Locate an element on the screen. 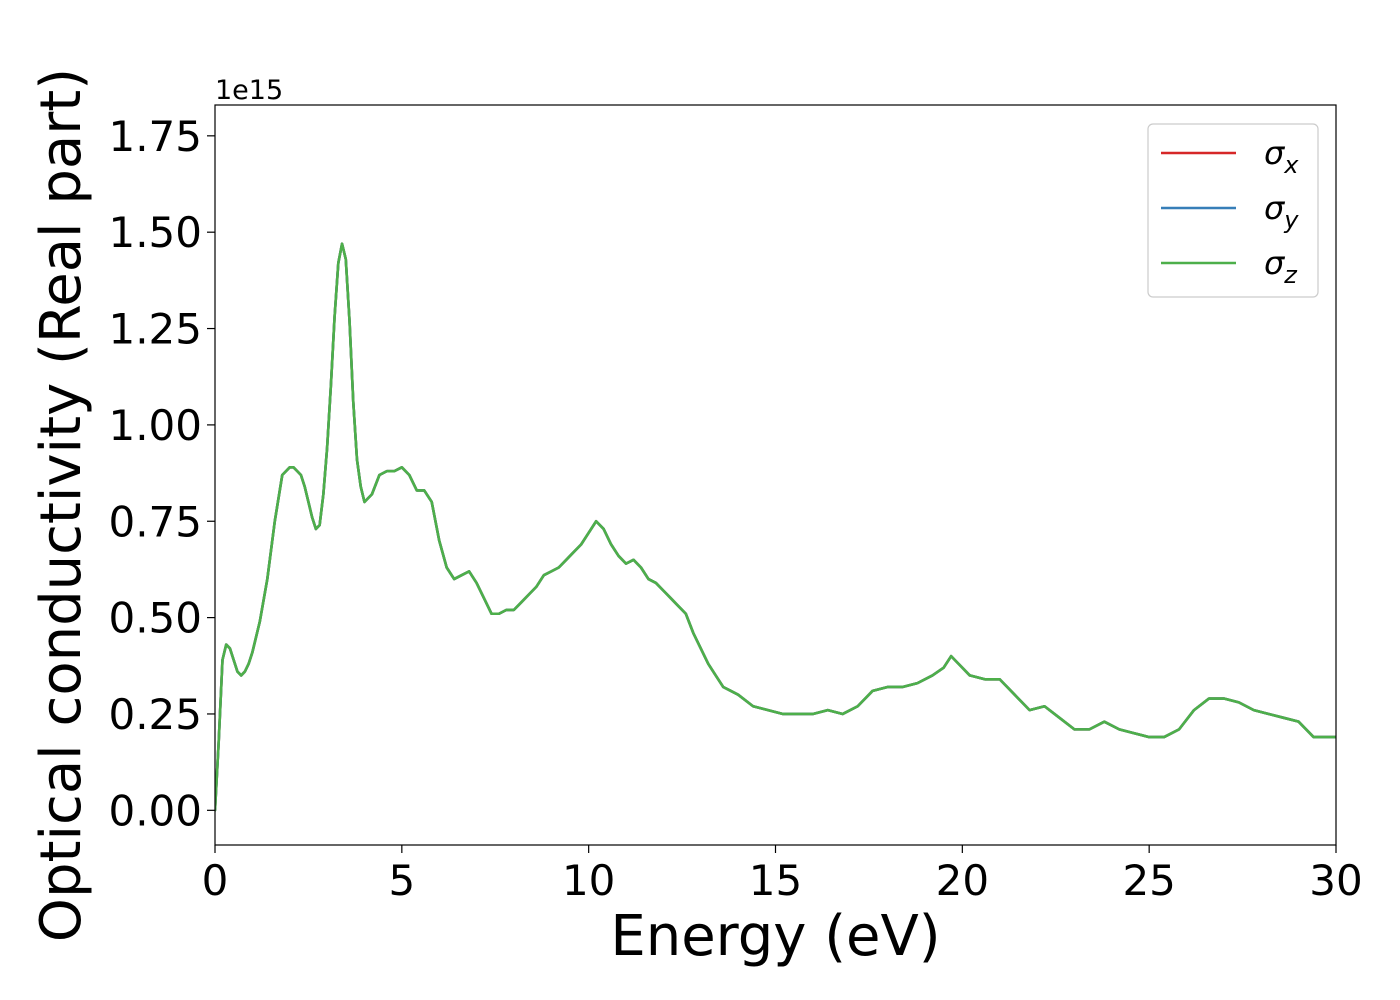 This screenshot has height=1000, width=1400. legend-label: σy is located at coordinates (1281, 211).